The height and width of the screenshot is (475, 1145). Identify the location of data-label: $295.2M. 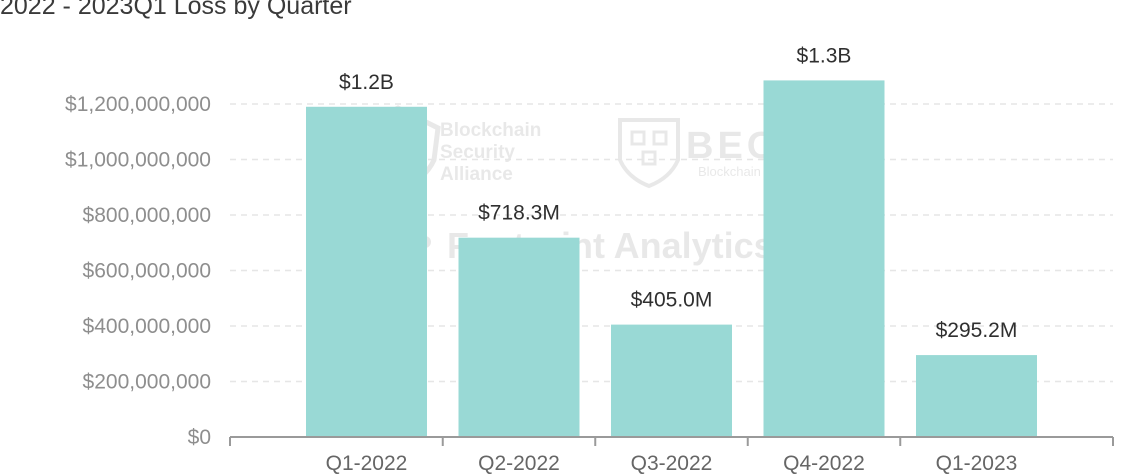
(977, 330).